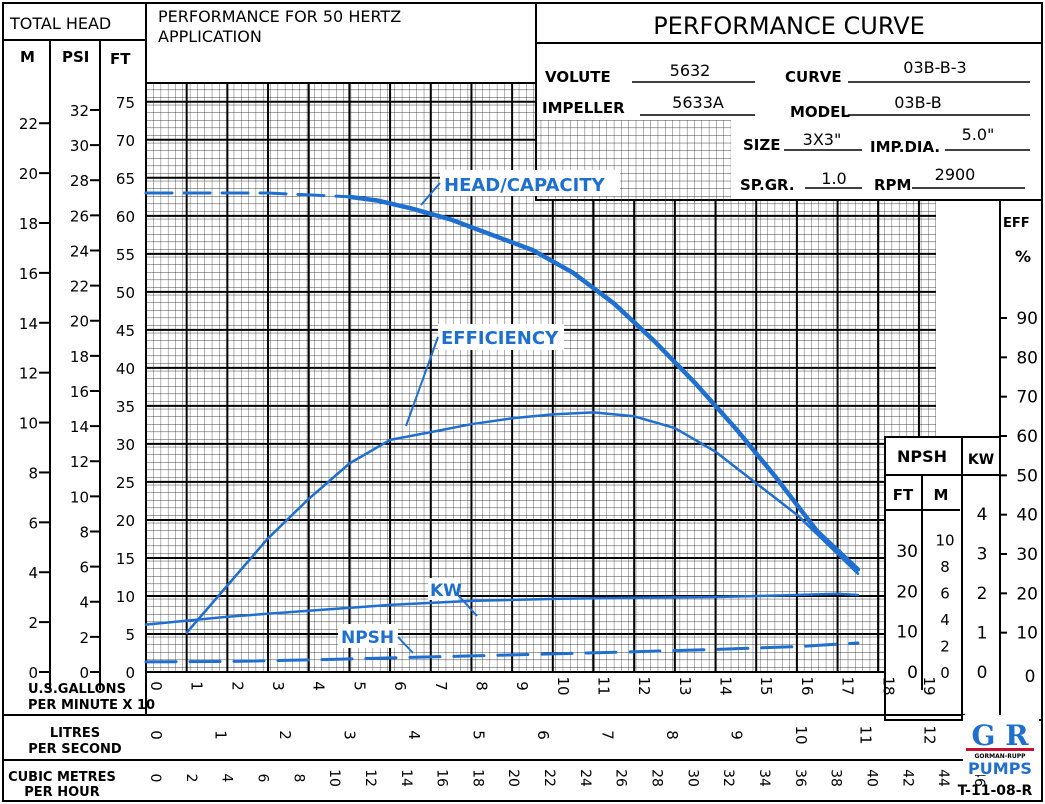 The image size is (1045, 804). Describe the element at coordinates (405, 645) in the screenshot. I see `npsh-leader` at that location.